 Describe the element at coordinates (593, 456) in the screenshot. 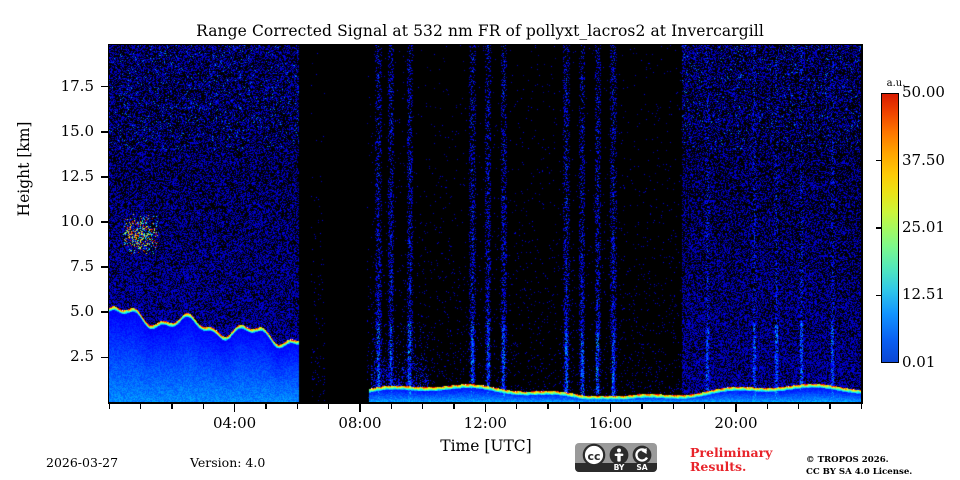

I see `svg-text: cc` at that location.